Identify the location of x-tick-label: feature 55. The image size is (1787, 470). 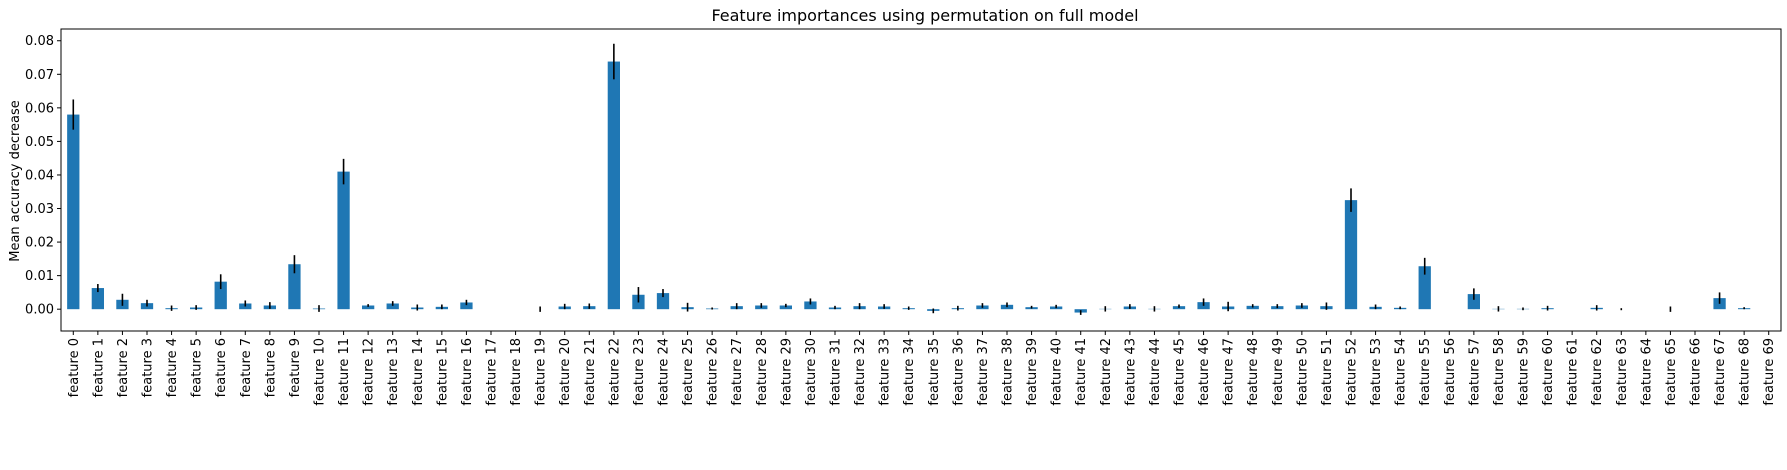
(1425, 372).